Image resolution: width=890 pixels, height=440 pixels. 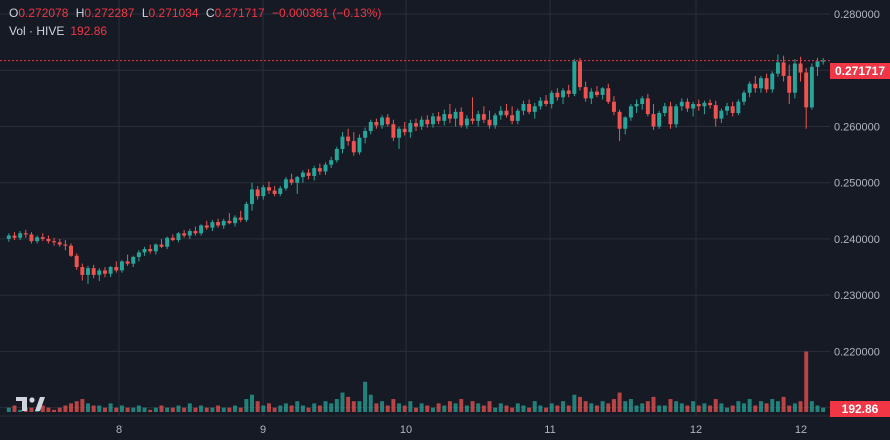 What do you see at coordinates (860, 71) in the screenshot?
I see `last-price-tag: 0.271717` at bounding box center [860, 71].